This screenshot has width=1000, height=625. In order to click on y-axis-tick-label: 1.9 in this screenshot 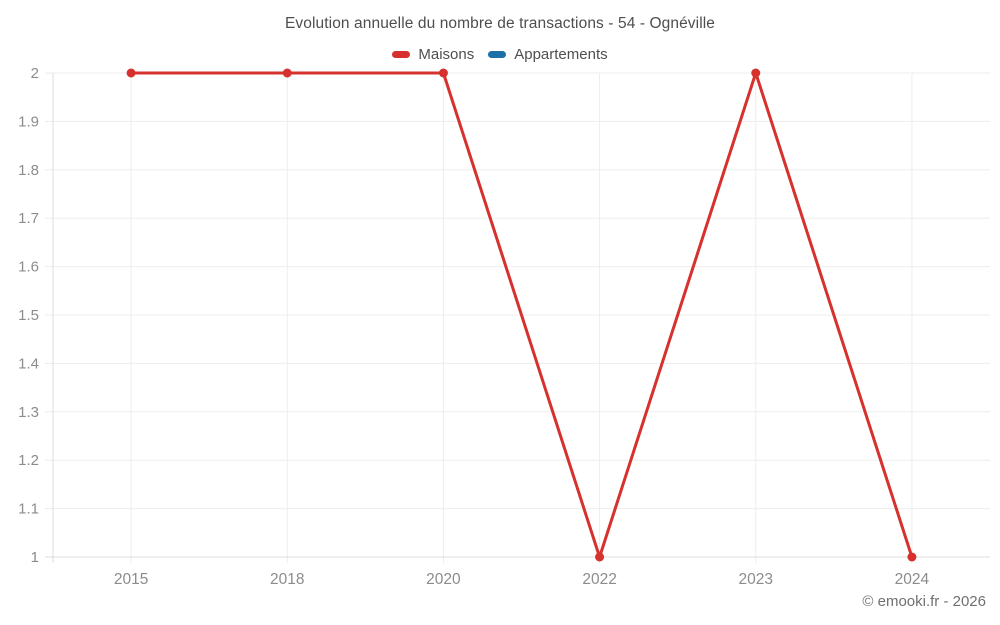, I will do `click(28, 121)`.